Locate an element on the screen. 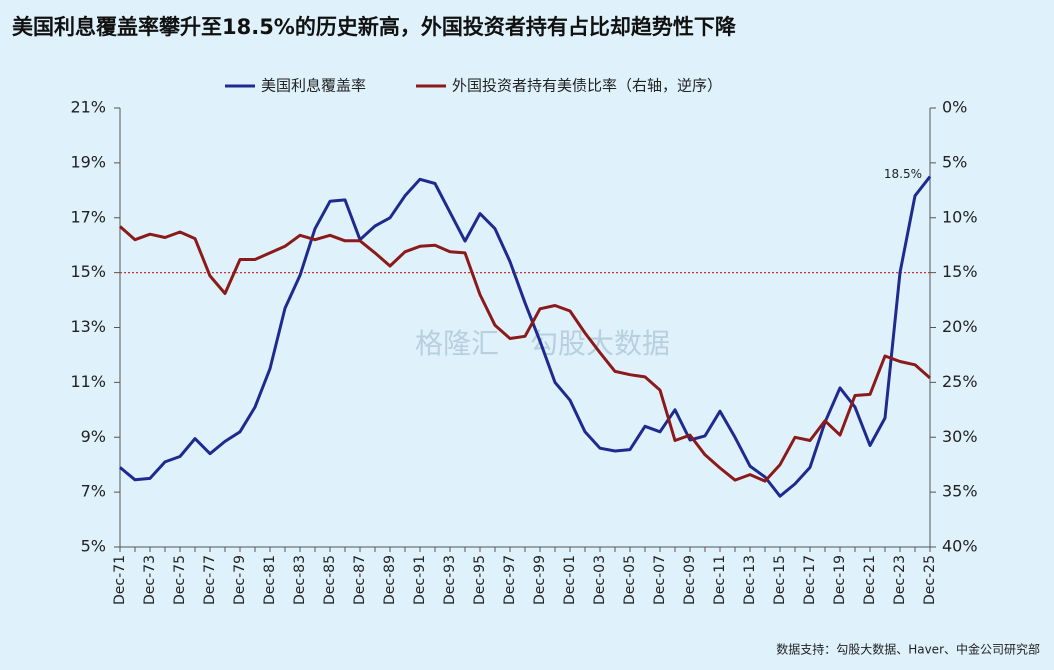 This screenshot has height=670, width=1054. y2-tick-label: 15% is located at coordinates (960, 271).